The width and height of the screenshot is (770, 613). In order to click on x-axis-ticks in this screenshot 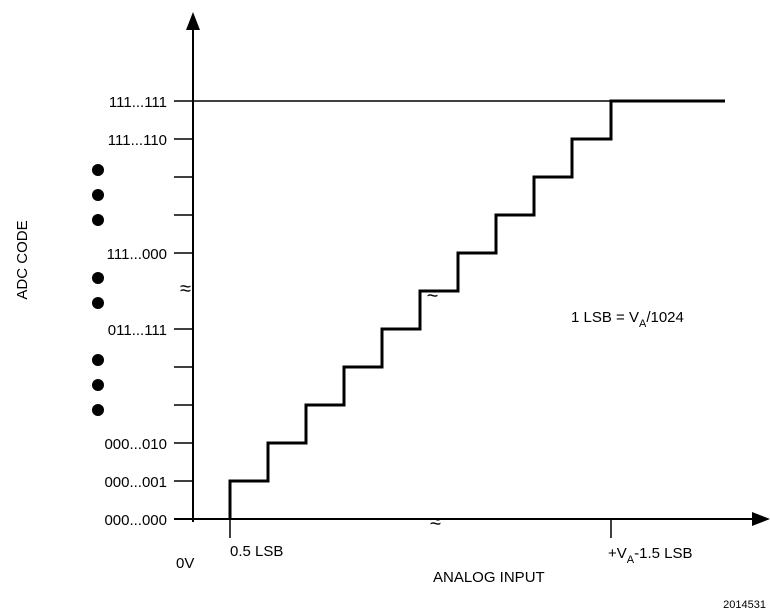, I will do `click(420, 528)`.